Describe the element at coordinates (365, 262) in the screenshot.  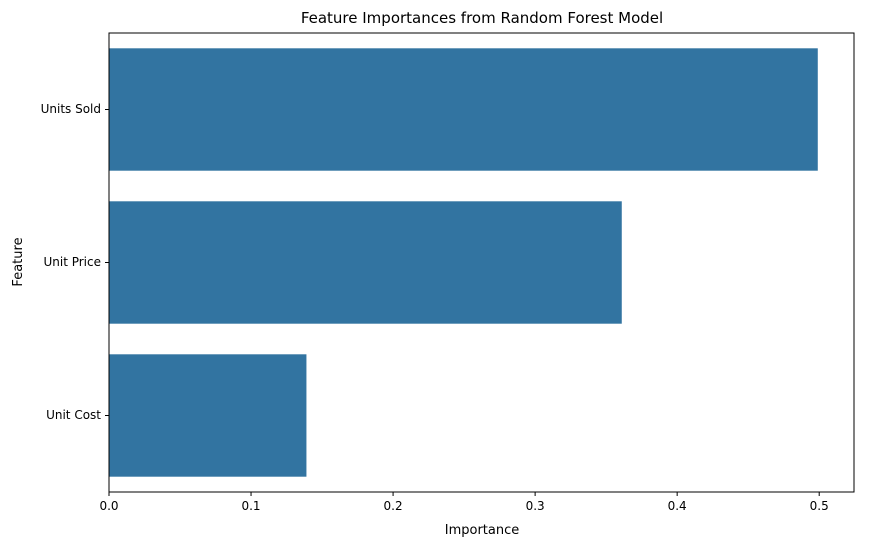
I see `bar-unit-price` at that location.